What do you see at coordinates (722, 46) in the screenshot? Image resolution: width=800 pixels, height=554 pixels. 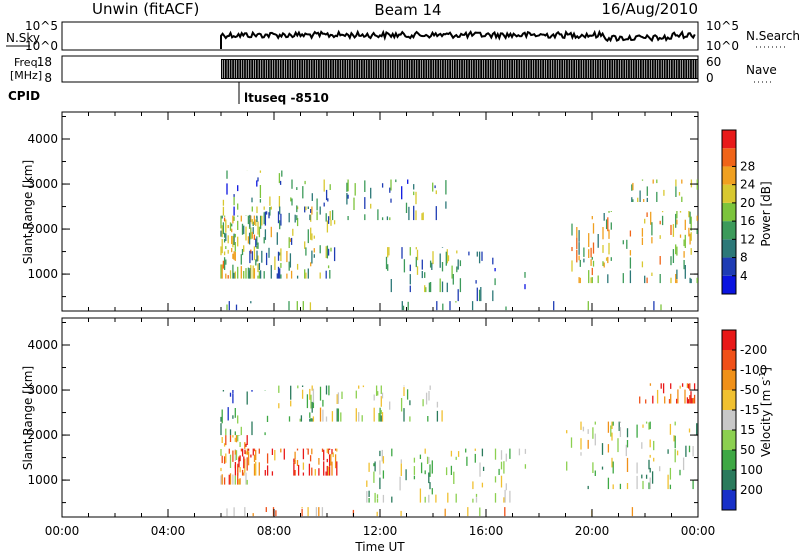 I see `nsearch-tick-low: 10^0` at bounding box center [722, 46].